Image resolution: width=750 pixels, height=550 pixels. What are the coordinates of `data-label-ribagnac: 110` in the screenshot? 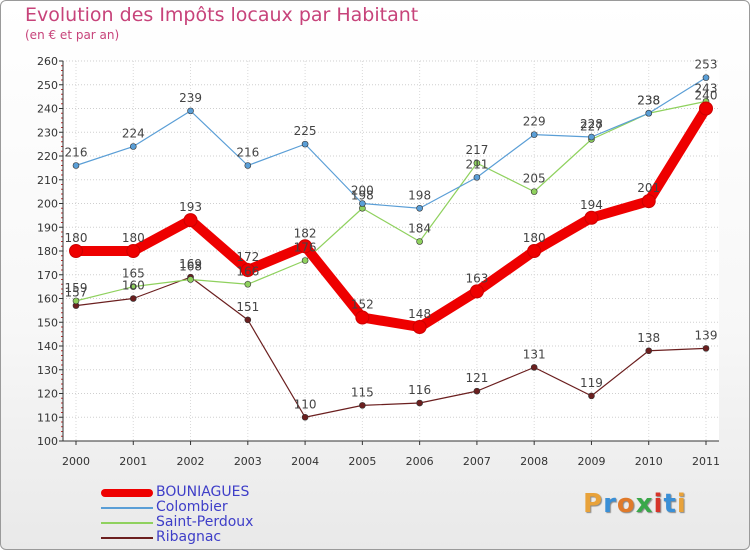 It's located at (305, 404).